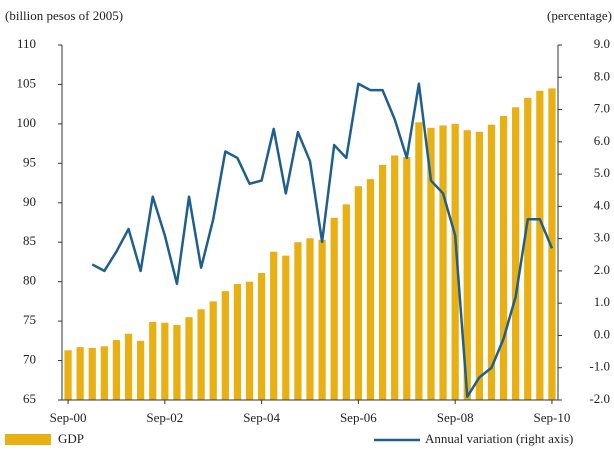 This screenshot has width=614, height=453. I want to click on y2-tick-label: 5.0, so click(602, 172).